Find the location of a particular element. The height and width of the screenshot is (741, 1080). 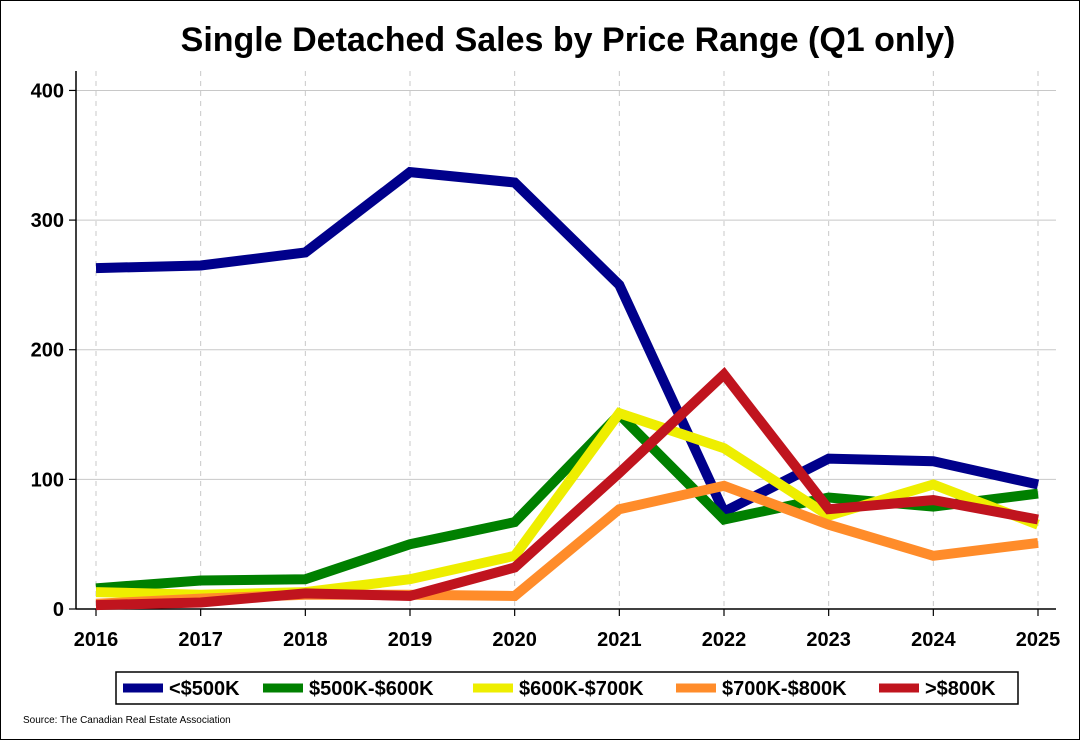

x-tick-label-2020: 2020 is located at coordinates (514, 640).